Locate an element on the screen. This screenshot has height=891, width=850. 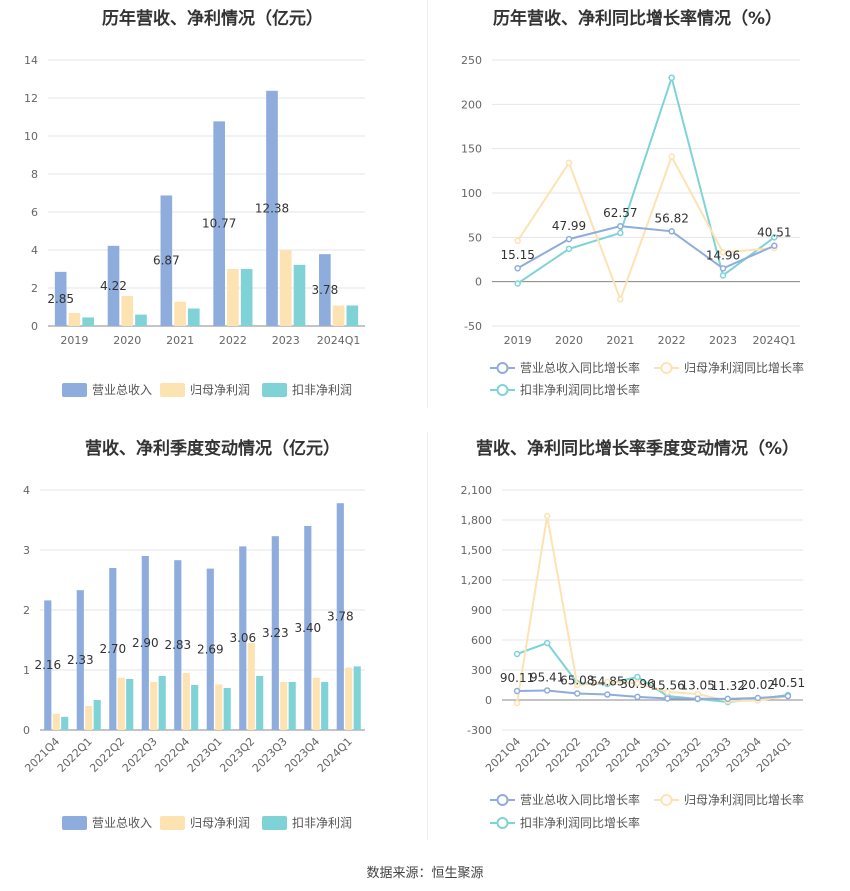
line-value-label: 54.85 is located at coordinates (607, 682).